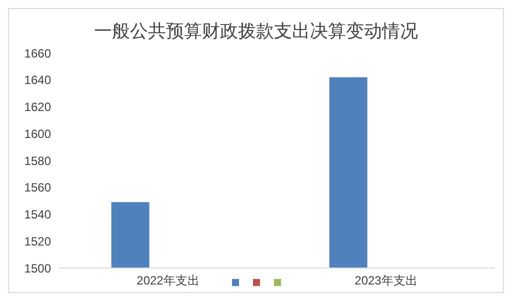 This screenshot has height=299, width=512. Describe the element at coordinates (168, 281) in the screenshot. I see `x-tick-label: 2022年支出` at that location.